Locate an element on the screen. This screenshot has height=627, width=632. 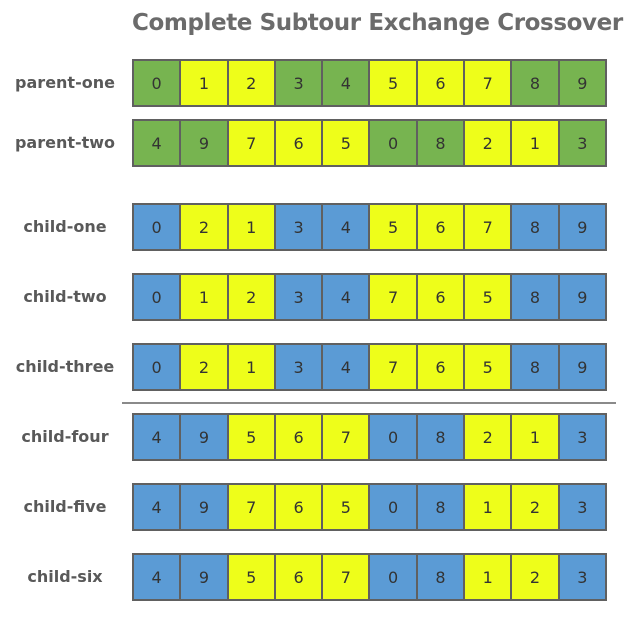
row-label-parent-one: parent-one is located at coordinates (65, 82).